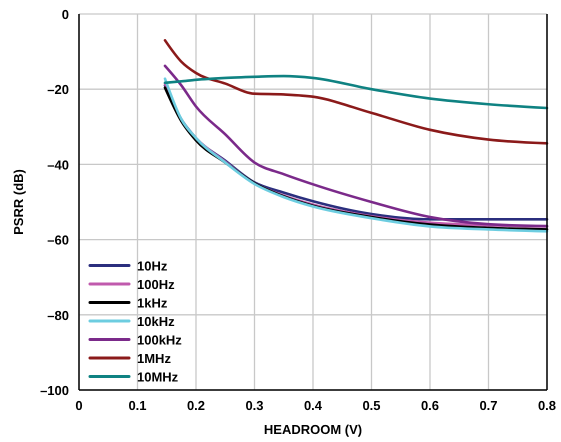 The width and height of the screenshot is (561, 442). I want to click on x-tick-label: 0.5, so click(371, 405).